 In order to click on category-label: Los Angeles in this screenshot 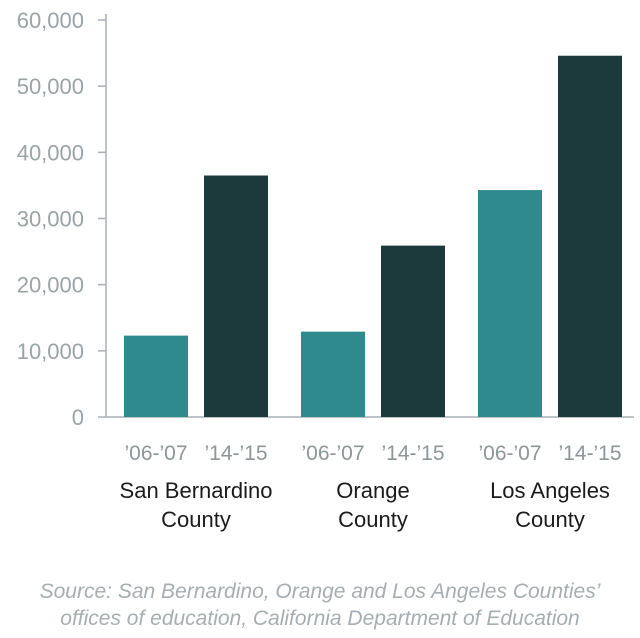, I will do `click(550, 490)`.